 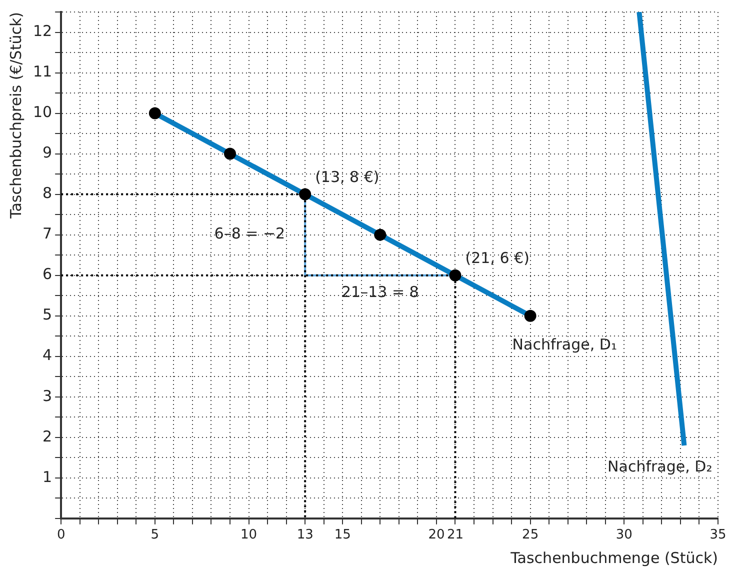 I want to click on x-tick-label: 30, so click(x=624, y=535).